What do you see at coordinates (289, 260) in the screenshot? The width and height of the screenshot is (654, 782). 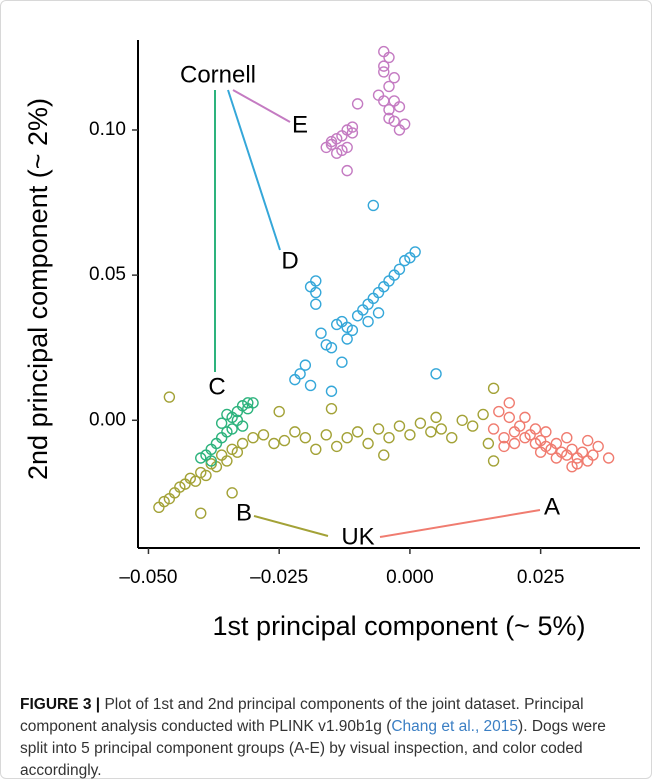 I see `group-label: D` at bounding box center [289, 260].